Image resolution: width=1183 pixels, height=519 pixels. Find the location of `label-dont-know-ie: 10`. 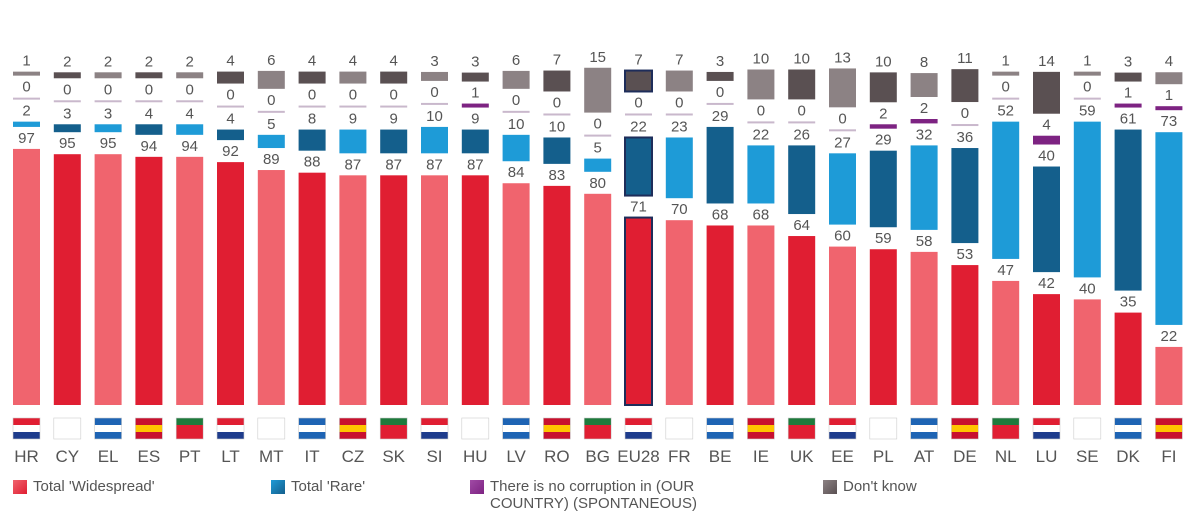

label-dont-know-ie: 10 is located at coordinates (761, 59).